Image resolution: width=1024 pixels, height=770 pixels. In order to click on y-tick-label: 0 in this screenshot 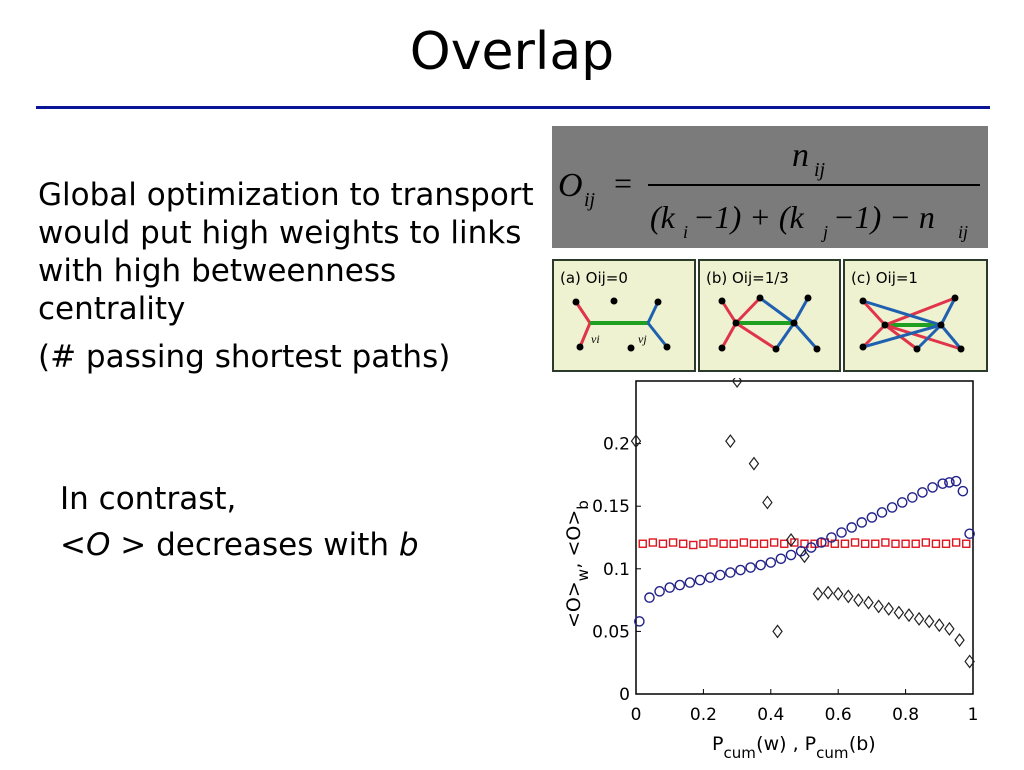, I will do `click(624, 695)`.